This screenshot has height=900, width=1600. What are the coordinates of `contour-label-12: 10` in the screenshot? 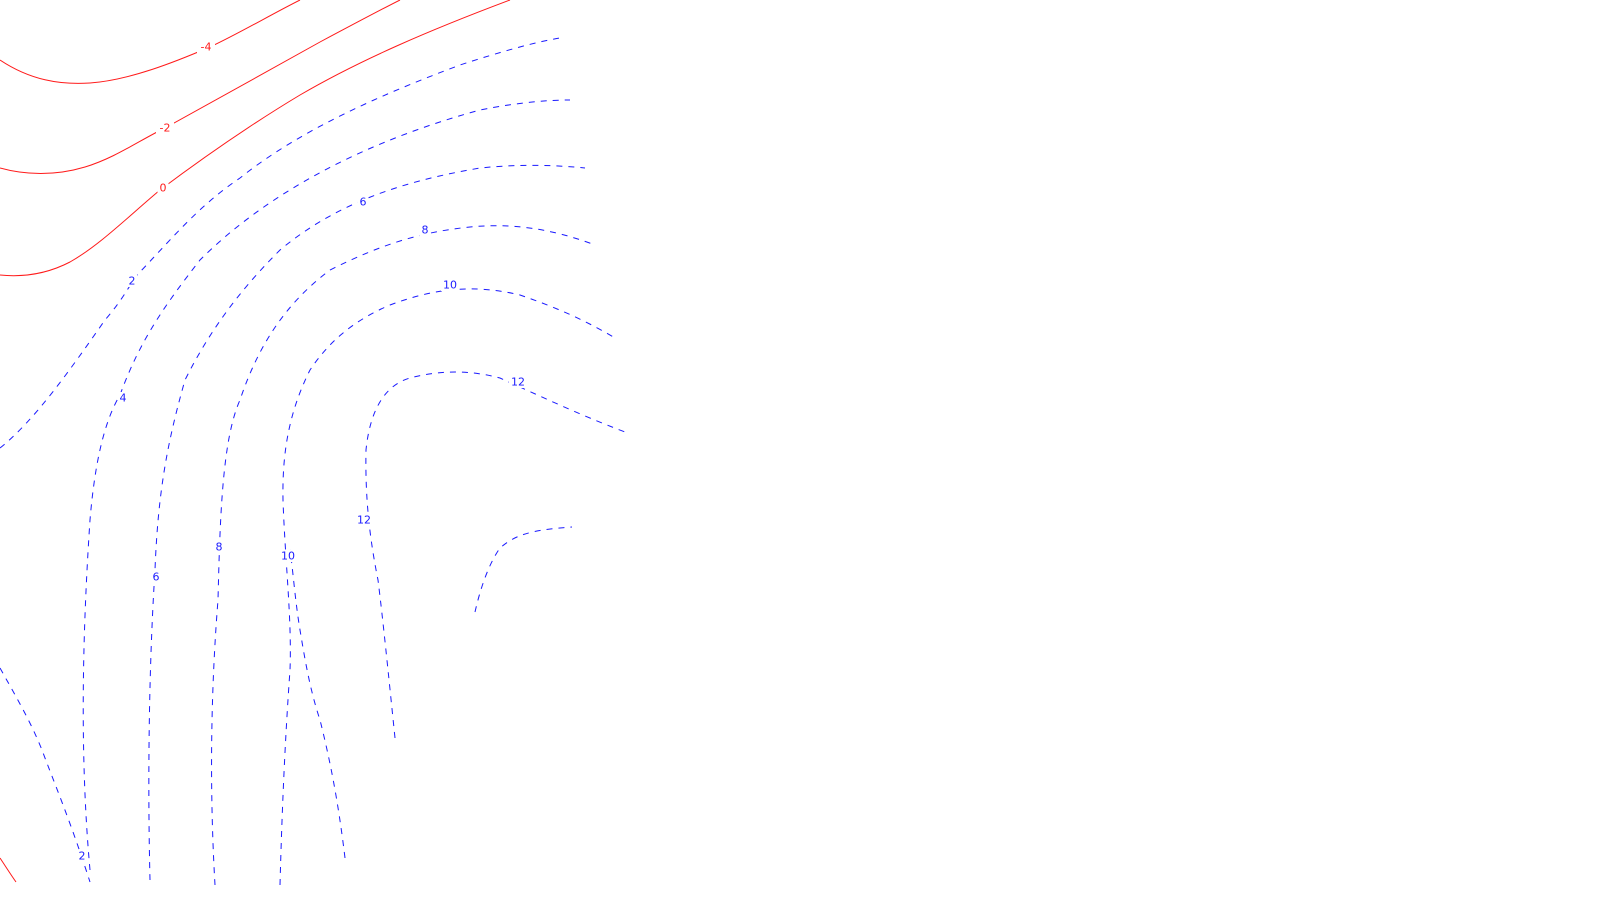 It's located at (288, 556).